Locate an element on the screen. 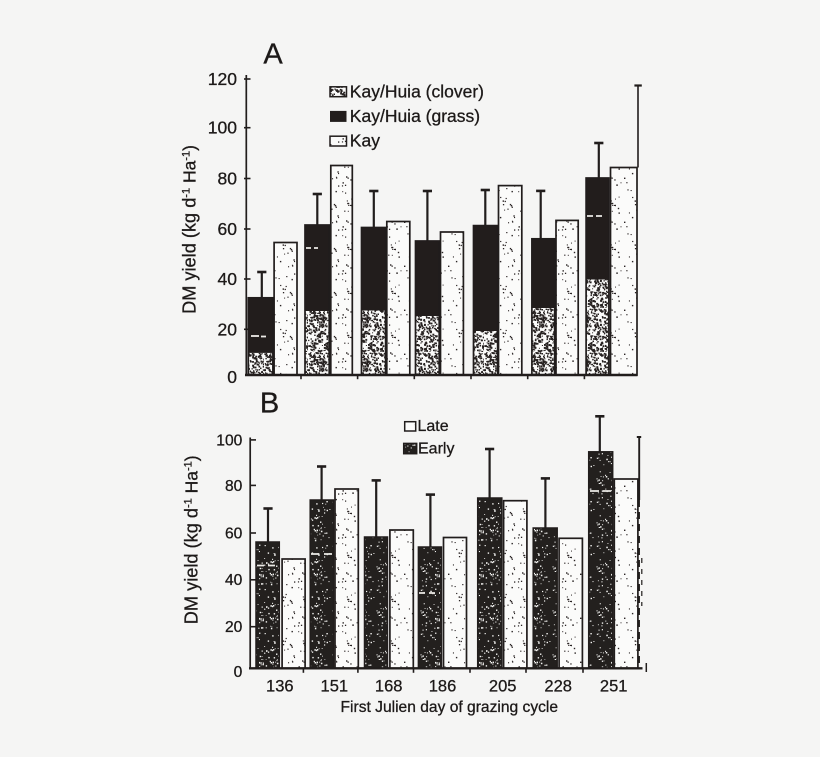  svg-text: 136 is located at coordinates (280, 686).